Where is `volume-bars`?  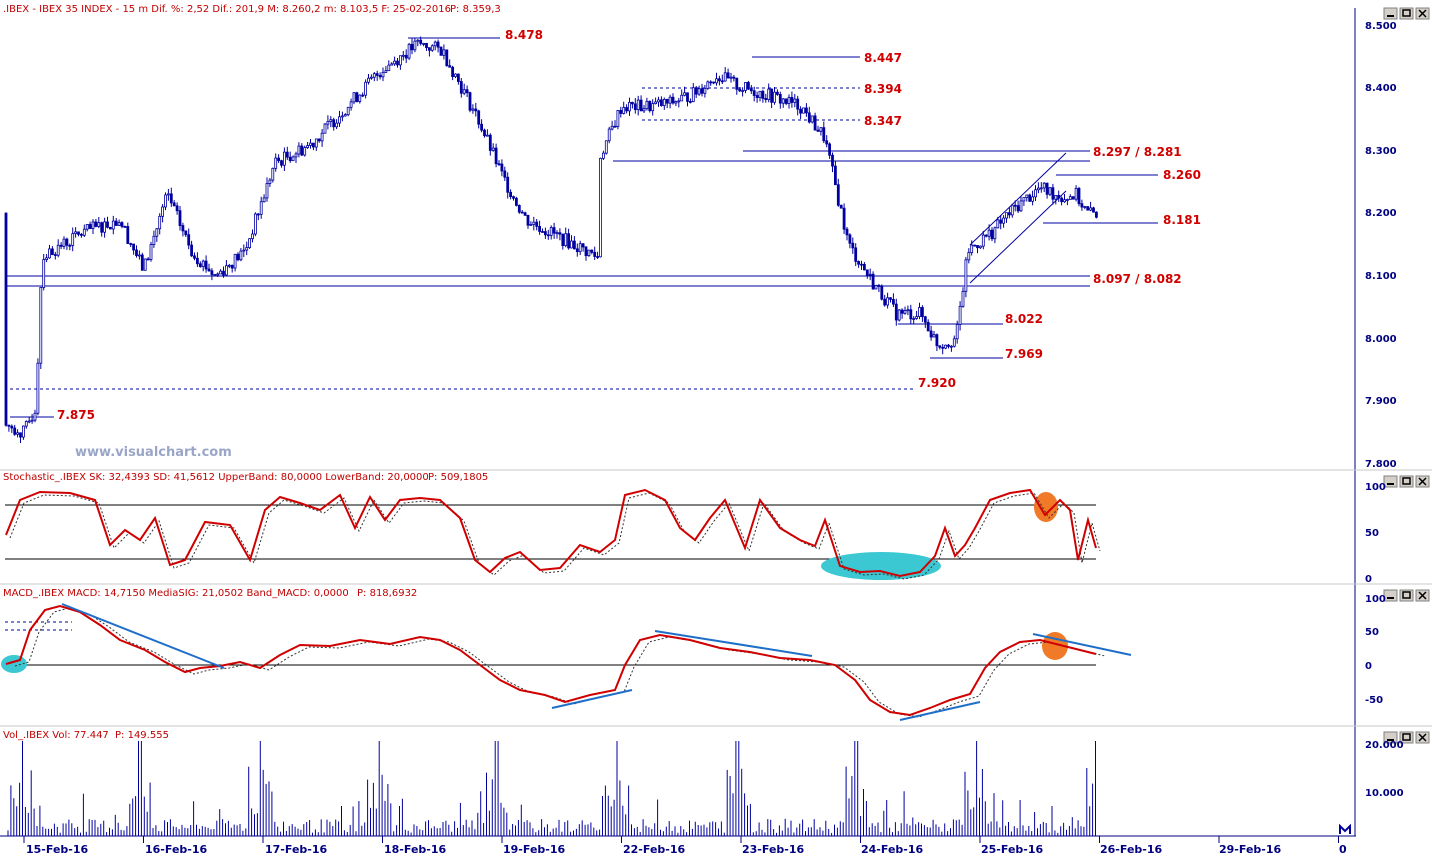 volume-bars is located at coordinates (551, 788).